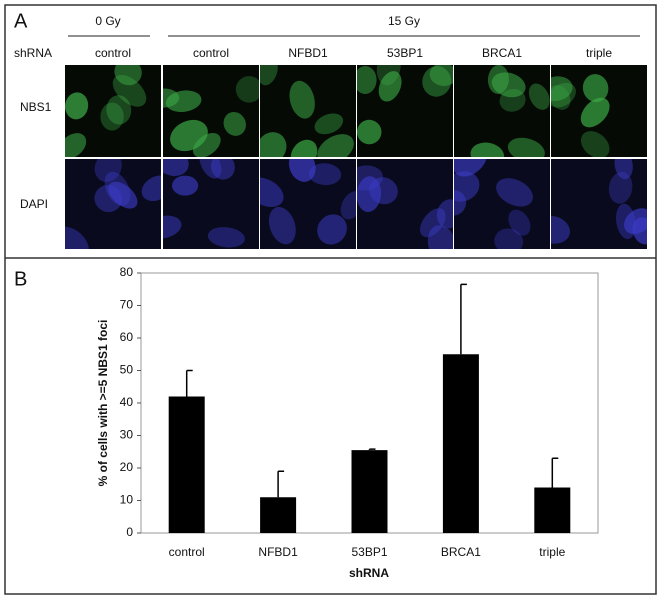 This screenshot has width=662, height=605. Describe the element at coordinates (127, 500) in the screenshot. I see `y-tick-label: 10` at that location.